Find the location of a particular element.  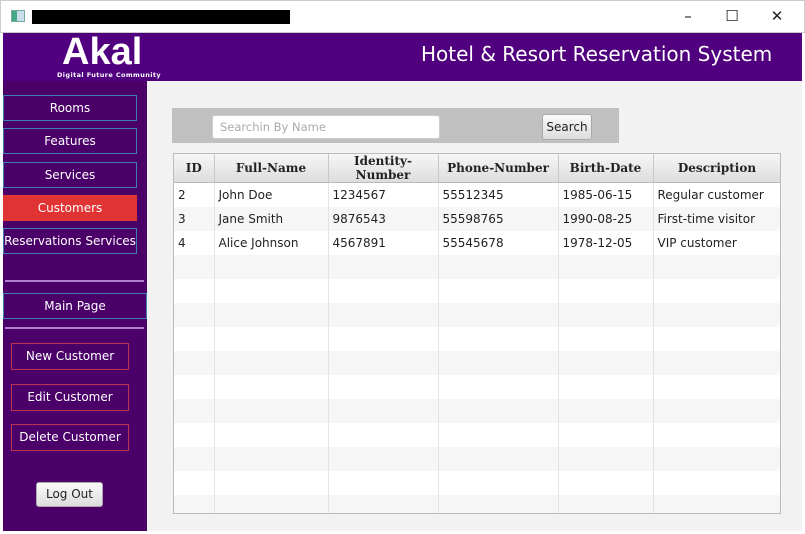

delete-customer-button: Delete Customer is located at coordinates (70, 437).